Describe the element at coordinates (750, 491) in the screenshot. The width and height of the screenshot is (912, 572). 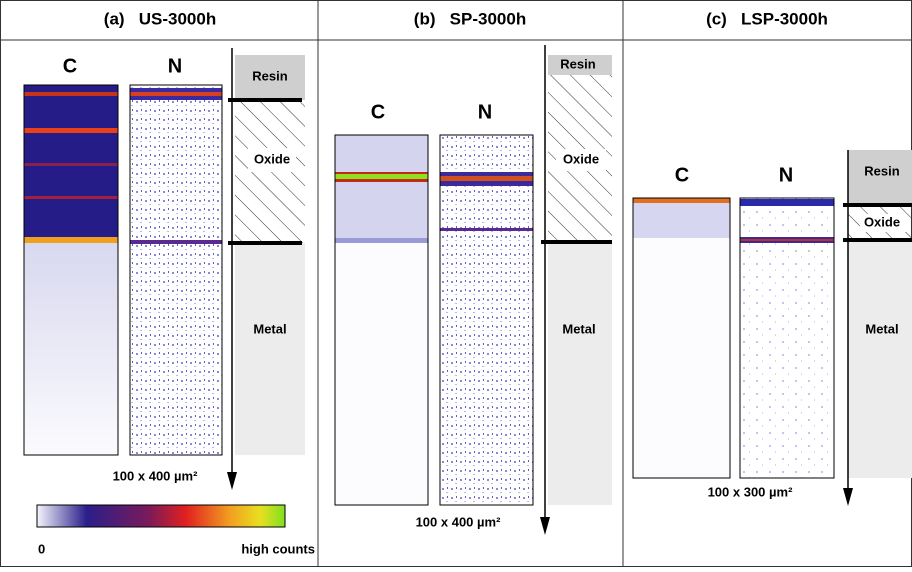
I see `scale-label: 100 x 300 µm²` at that location.